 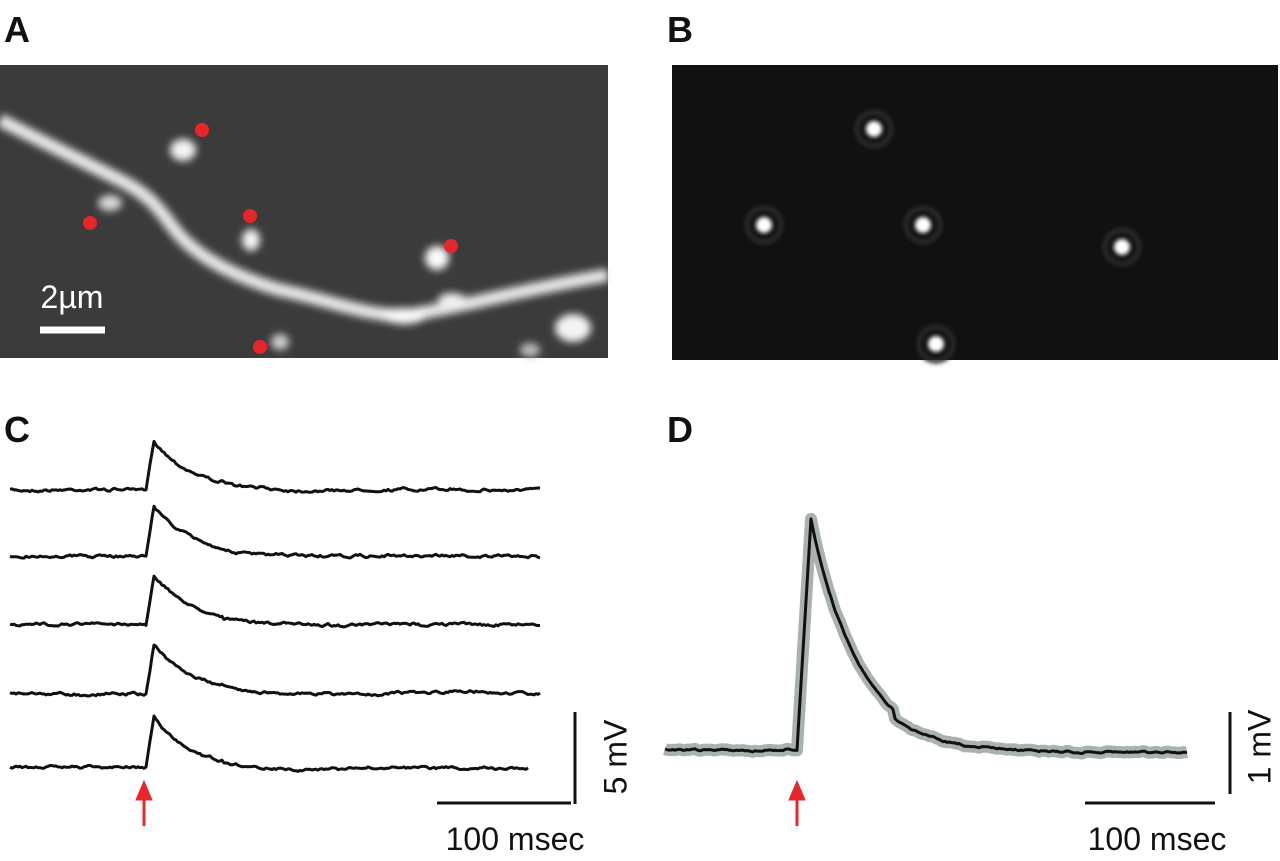 What do you see at coordinates (17, 429) in the screenshot?
I see `panel-label: C` at bounding box center [17, 429].